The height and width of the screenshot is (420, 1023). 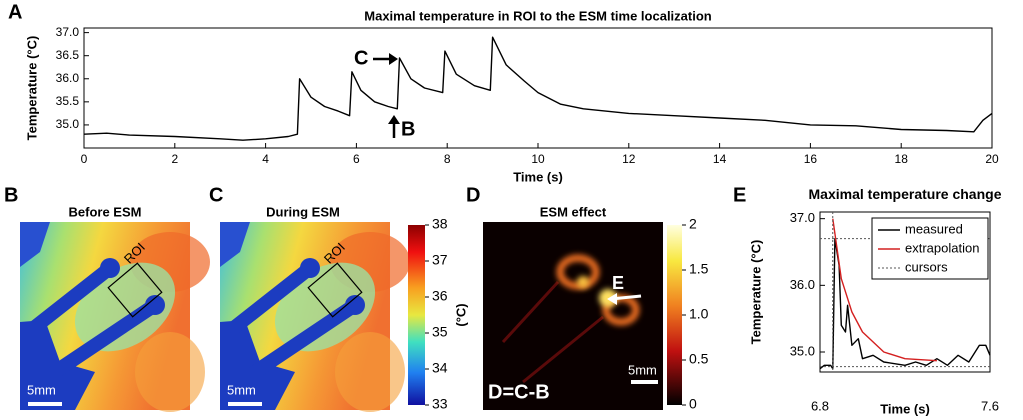 What do you see at coordinates (934, 228) in the screenshot?
I see `legend-label: measured` at bounding box center [934, 228].